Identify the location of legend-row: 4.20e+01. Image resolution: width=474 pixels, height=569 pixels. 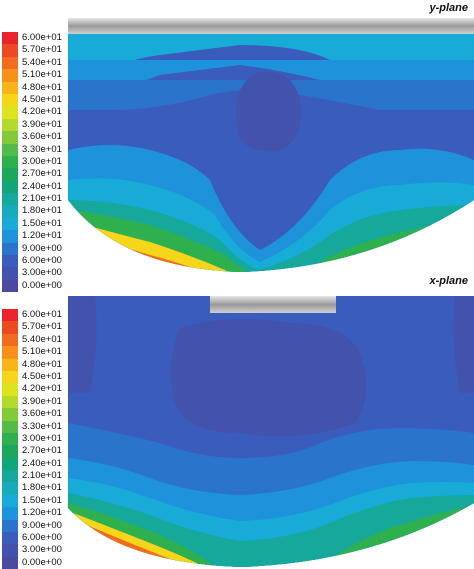
(42, 389).